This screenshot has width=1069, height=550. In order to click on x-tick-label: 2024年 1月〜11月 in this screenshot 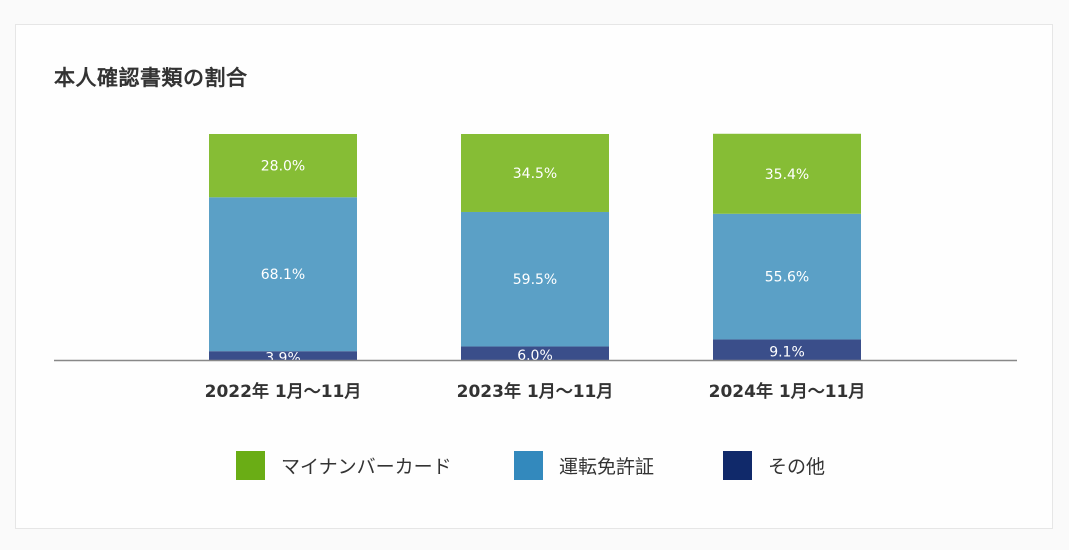, I will do `click(787, 391)`.